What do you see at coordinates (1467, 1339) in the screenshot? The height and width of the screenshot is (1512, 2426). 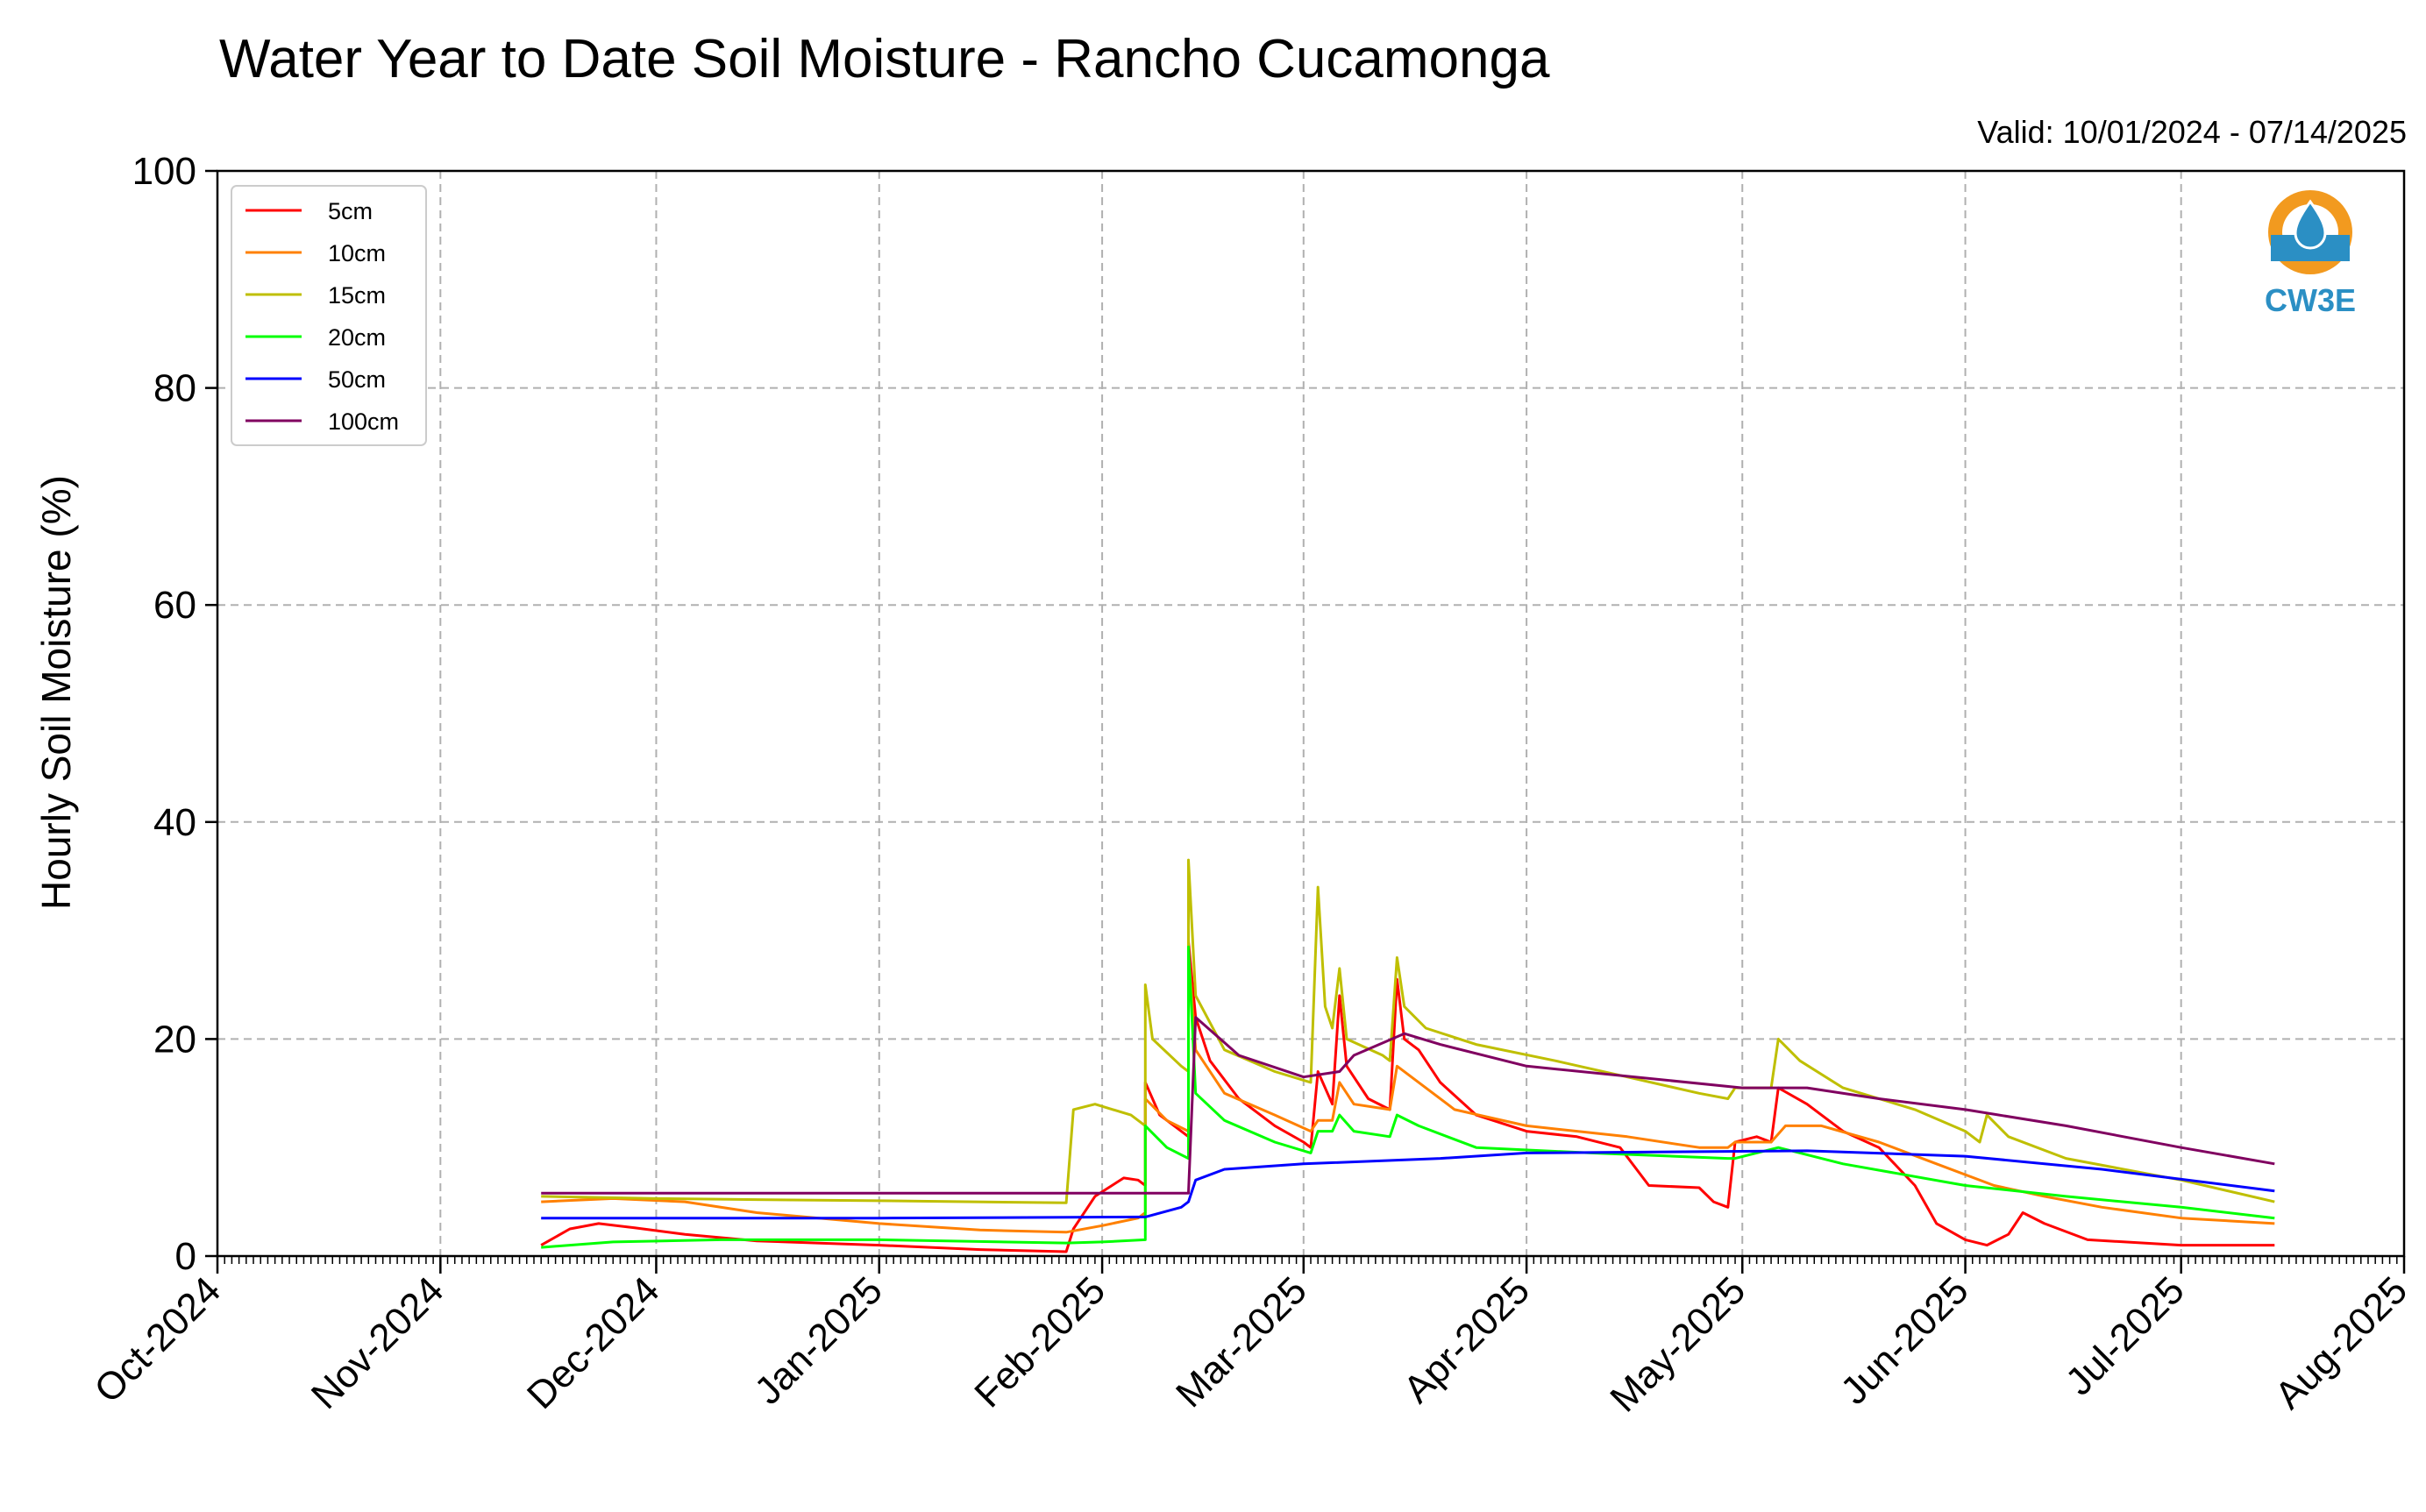 I see `x-tick-label: Apr-2025` at bounding box center [1467, 1339].